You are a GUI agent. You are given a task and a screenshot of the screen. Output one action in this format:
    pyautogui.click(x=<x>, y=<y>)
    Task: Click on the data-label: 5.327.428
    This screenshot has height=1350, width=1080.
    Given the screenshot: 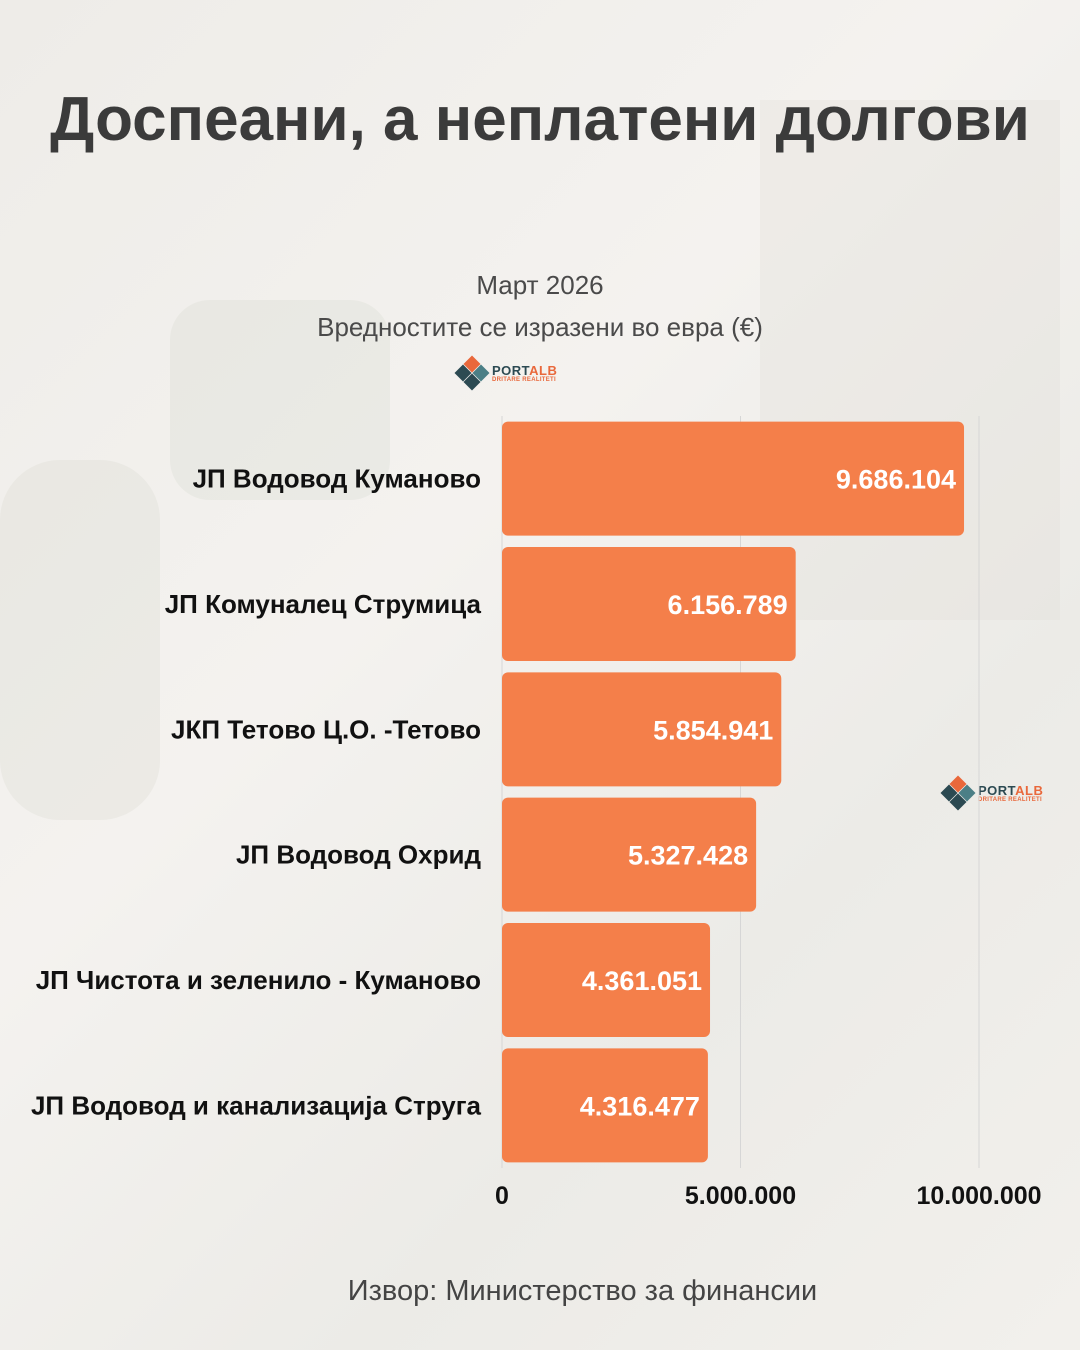 What is the action you would take?
    pyautogui.click(x=688, y=856)
    